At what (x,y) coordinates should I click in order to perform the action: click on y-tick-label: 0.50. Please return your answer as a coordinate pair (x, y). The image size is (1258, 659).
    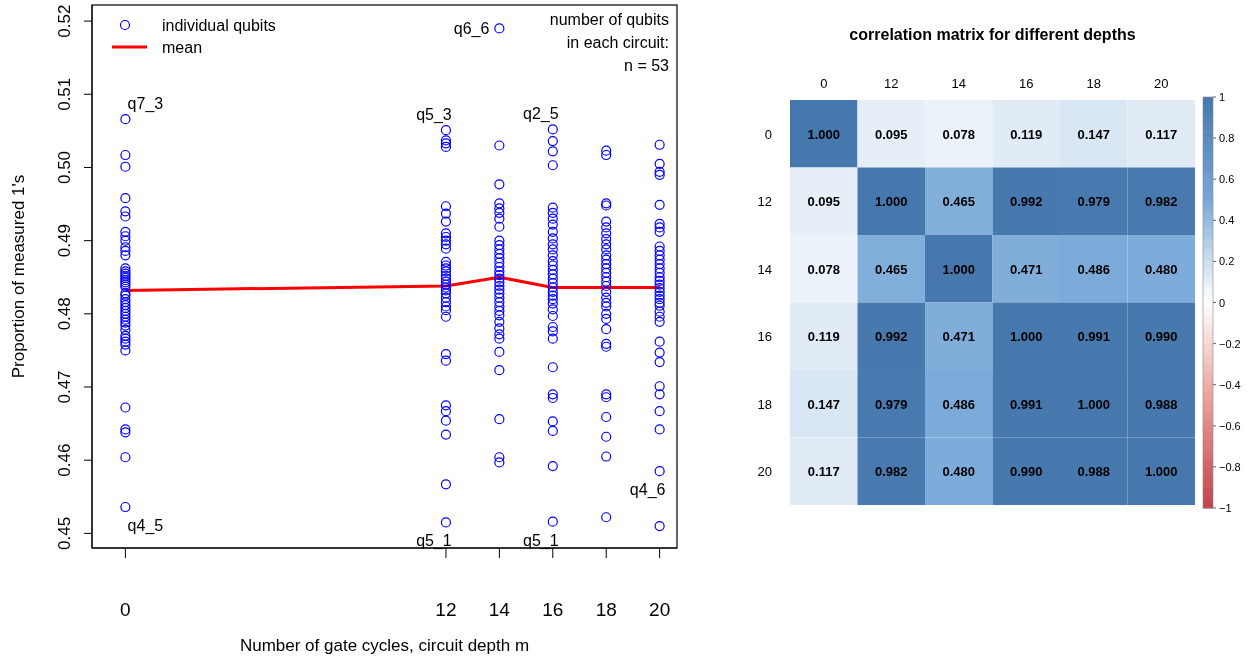
    Looking at the image, I should click on (64, 167).